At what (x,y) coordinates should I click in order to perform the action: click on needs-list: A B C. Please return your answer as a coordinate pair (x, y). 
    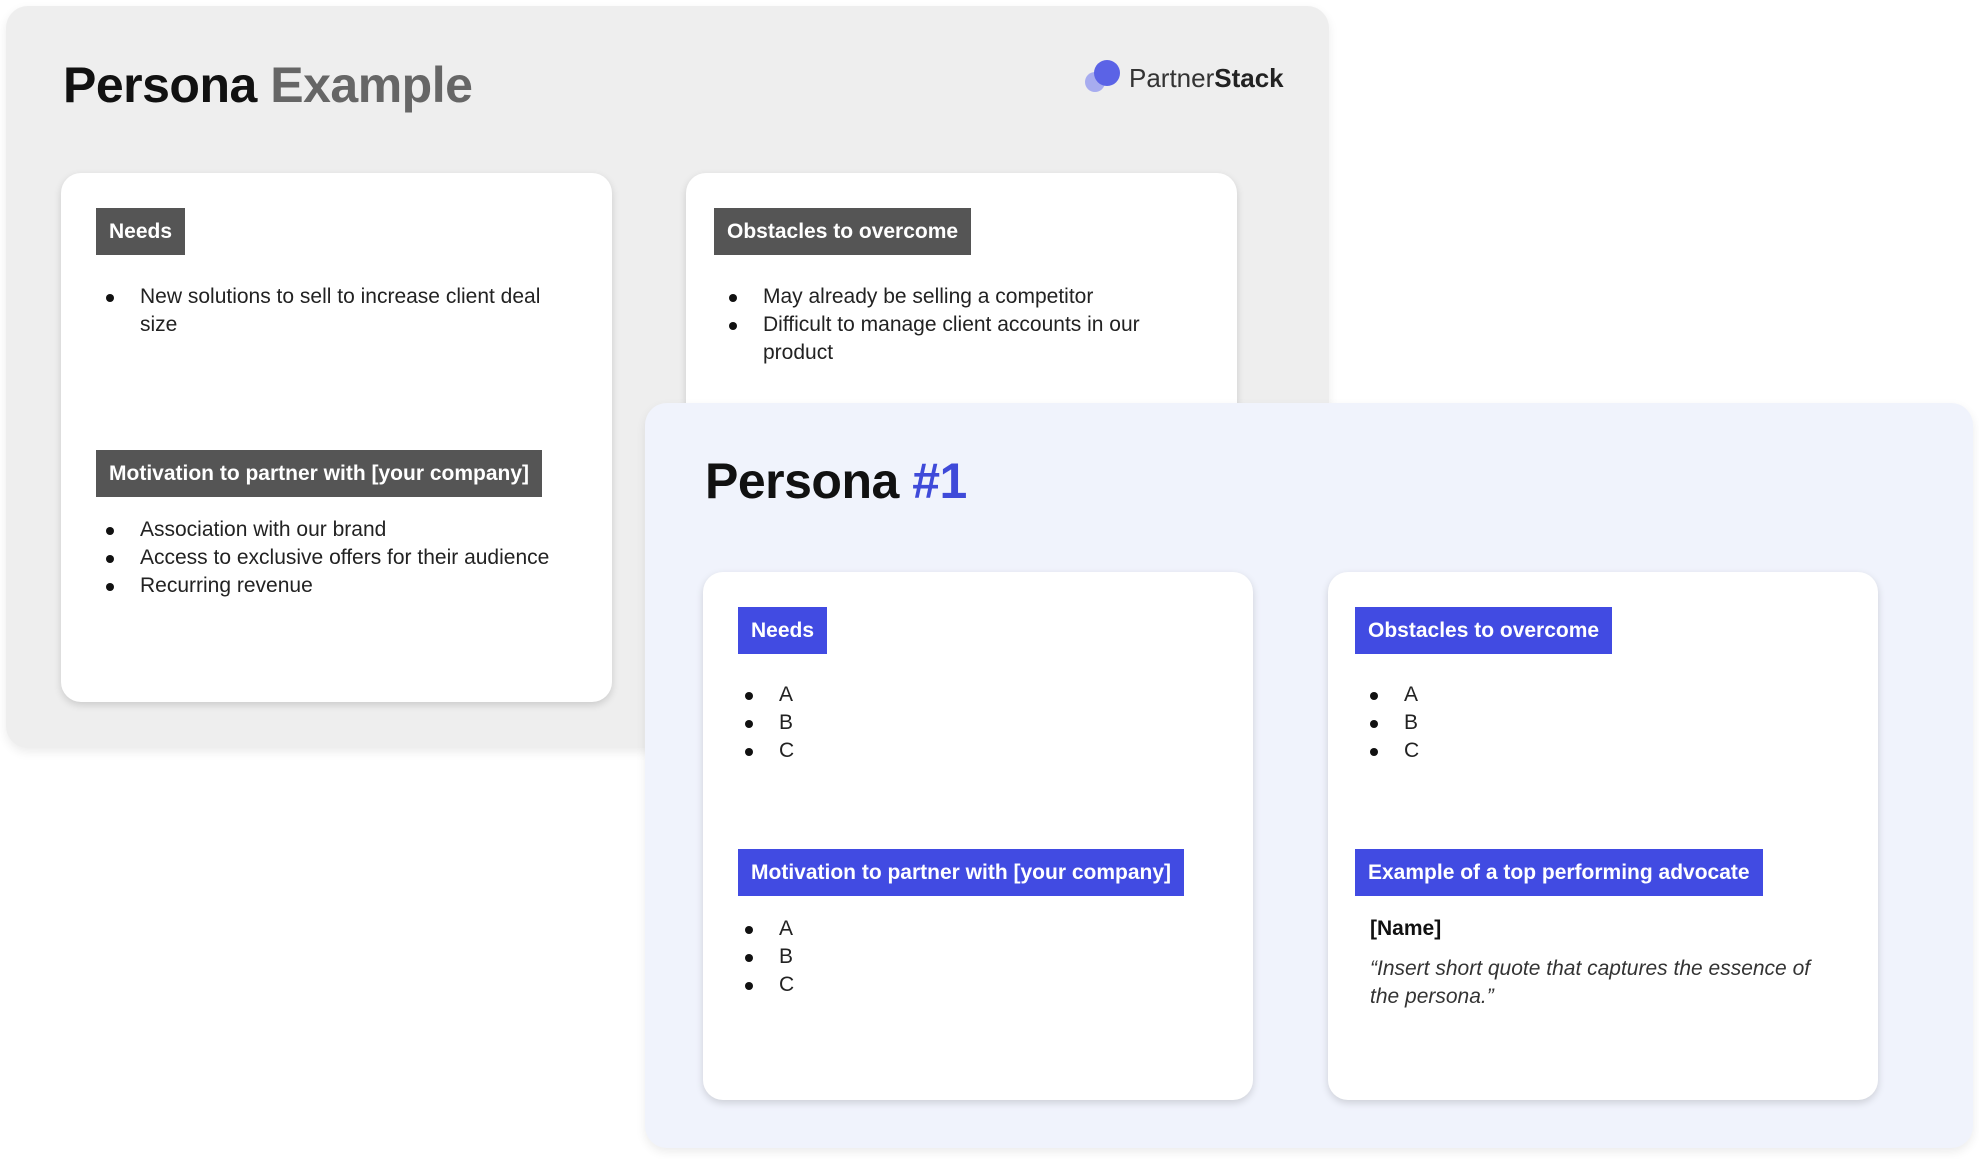
    Looking at the image, I should click on (768, 723).